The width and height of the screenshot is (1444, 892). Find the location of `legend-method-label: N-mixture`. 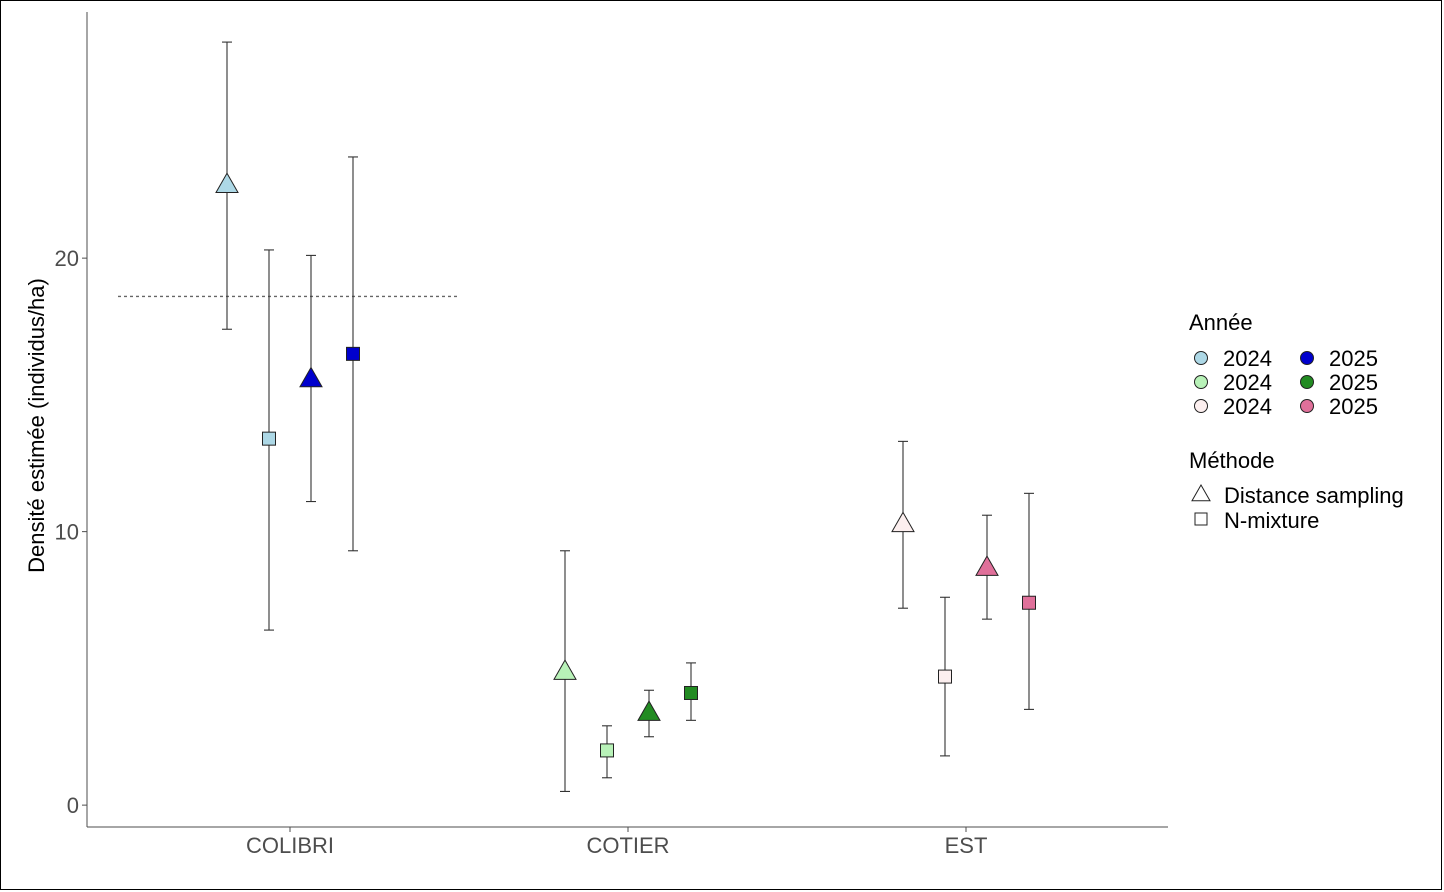

legend-method-label: N-mixture is located at coordinates (1271, 520).